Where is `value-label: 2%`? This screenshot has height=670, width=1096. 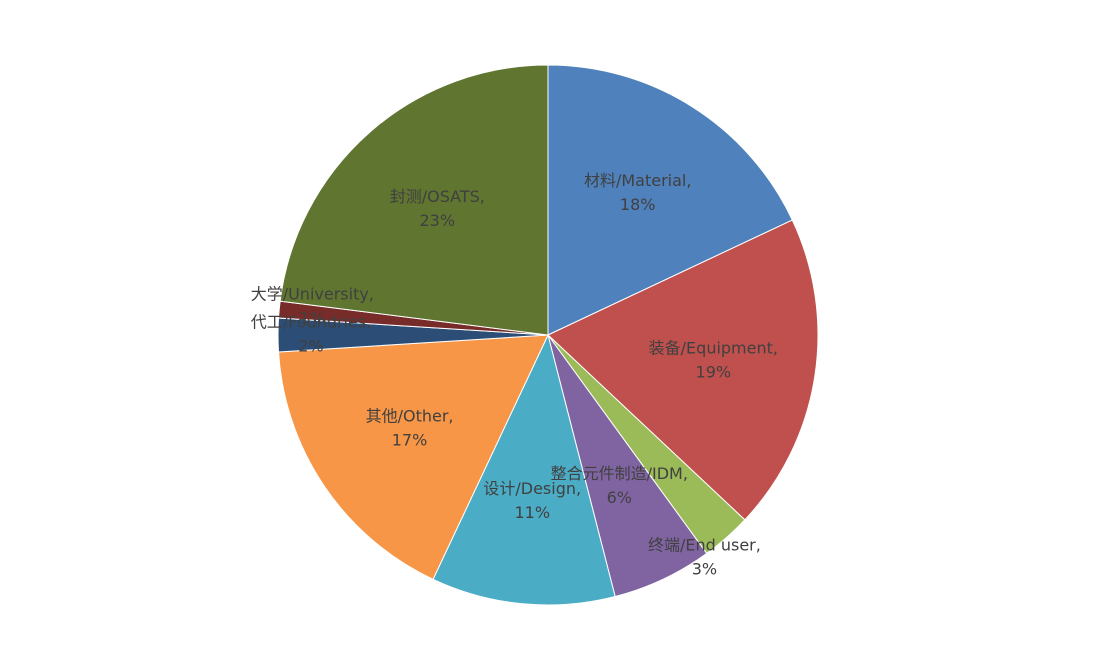
value-label: 2% is located at coordinates (310, 346).